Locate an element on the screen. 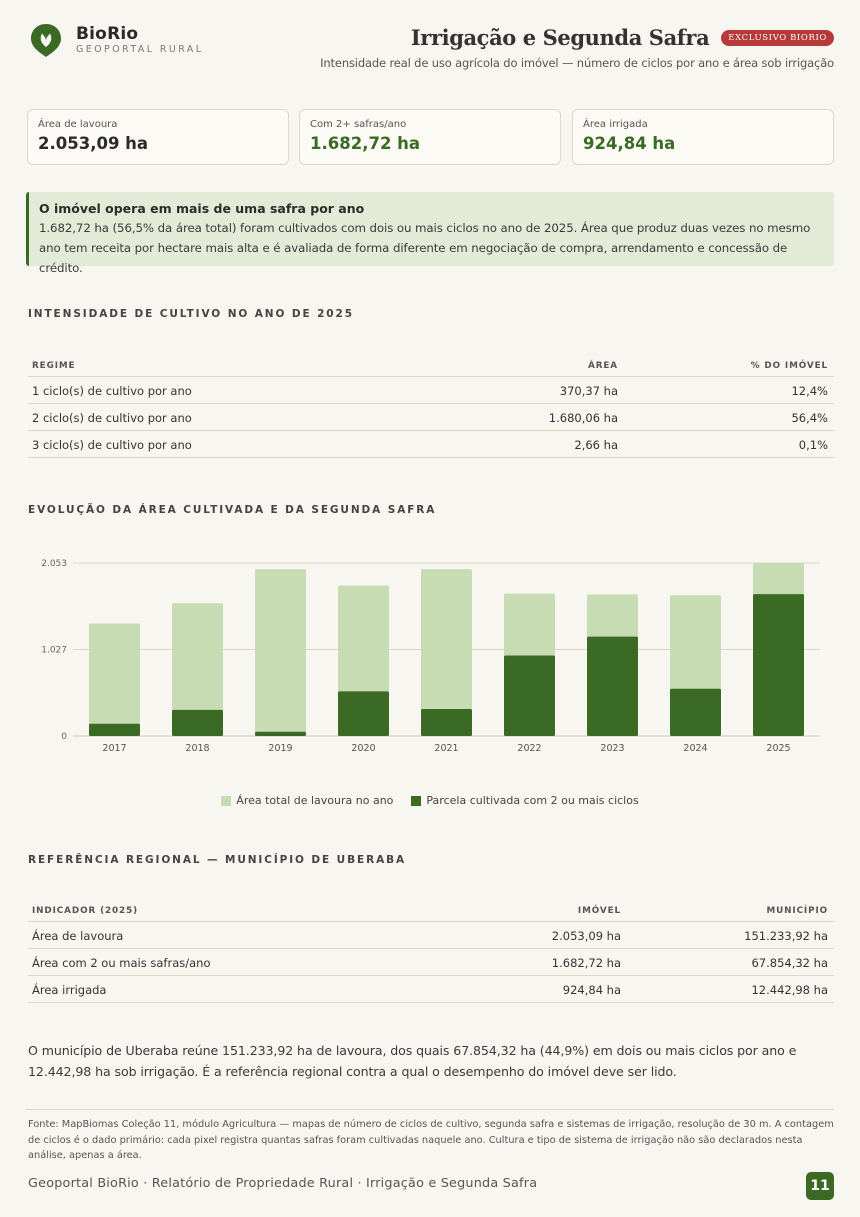  kpi-card-cropland: Área de lavoura 2.053,09 ha is located at coordinates (158, 137).